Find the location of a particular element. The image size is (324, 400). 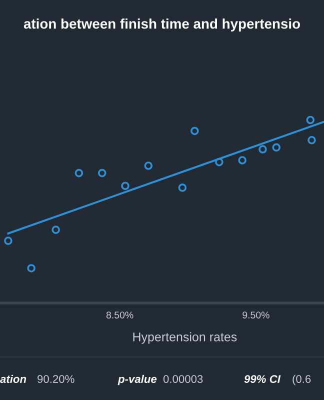

text: (0.6 is located at coordinates (301, 380).